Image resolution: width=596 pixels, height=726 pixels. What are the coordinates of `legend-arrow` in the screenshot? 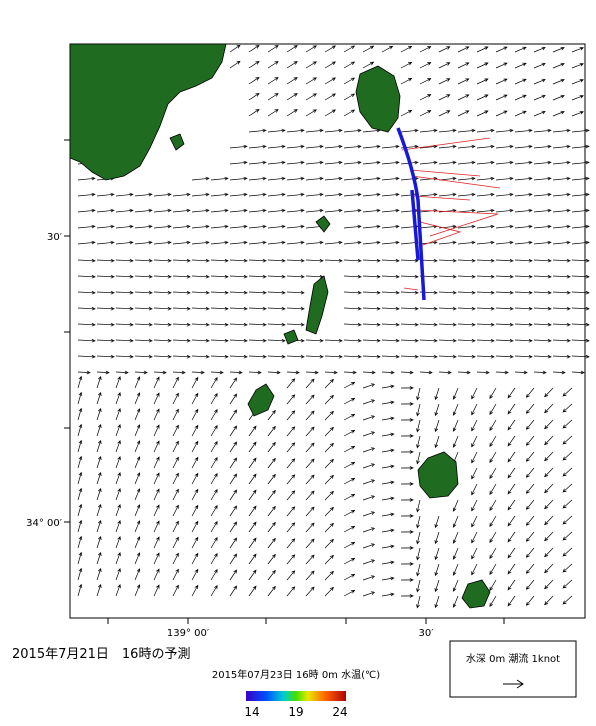 It's located at (513, 684).